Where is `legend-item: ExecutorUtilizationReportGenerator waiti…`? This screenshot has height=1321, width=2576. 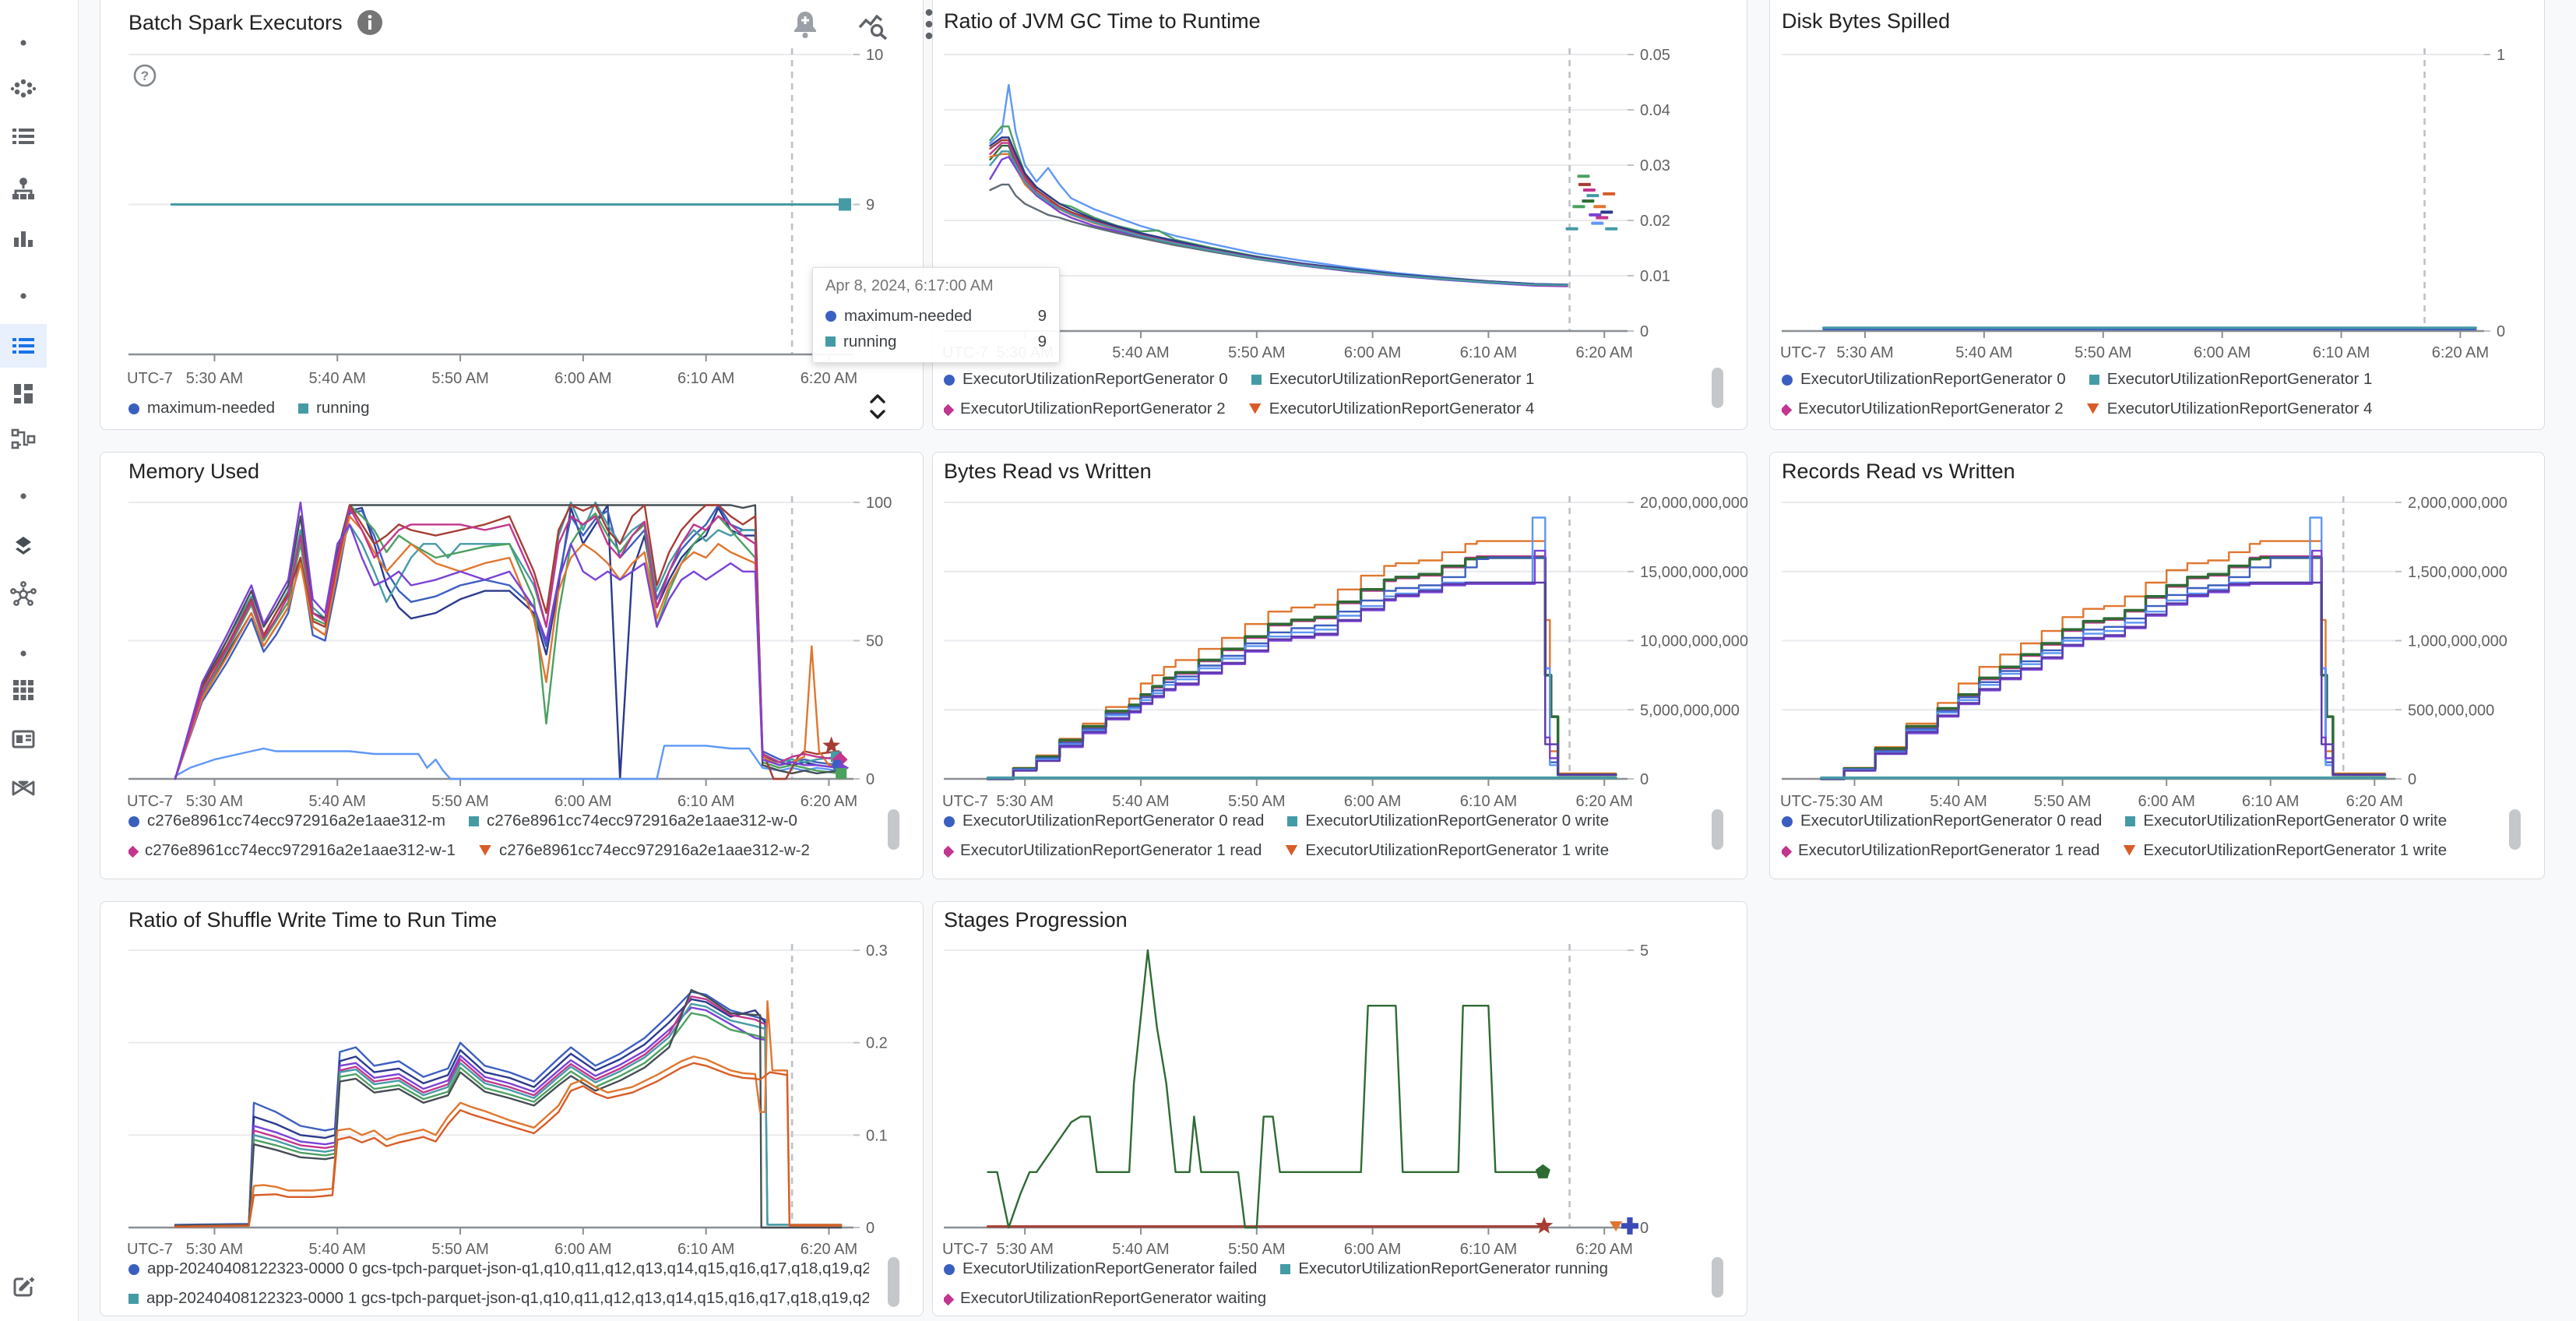 legend-item: ExecutorUtilizationReportGenerator waiti… is located at coordinates (1105, 1298).